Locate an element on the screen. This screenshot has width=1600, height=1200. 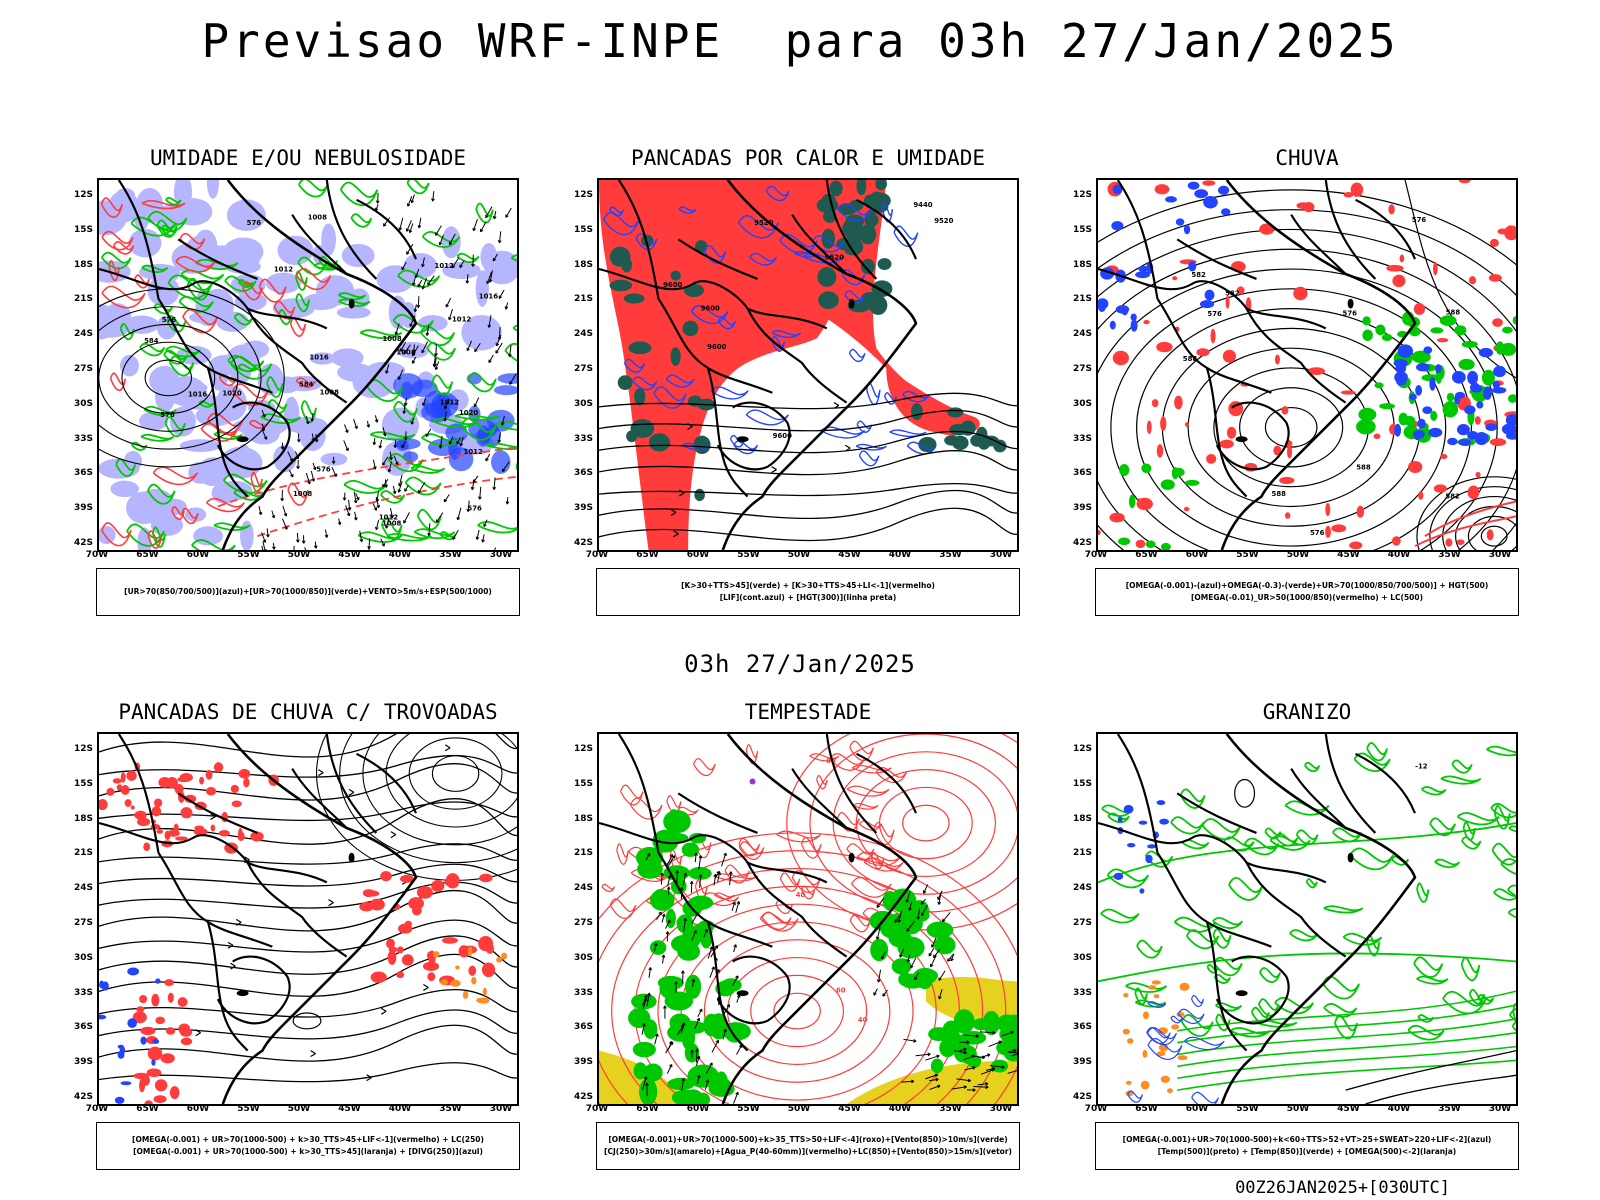
forecast-map is located at coordinates (308, 919).